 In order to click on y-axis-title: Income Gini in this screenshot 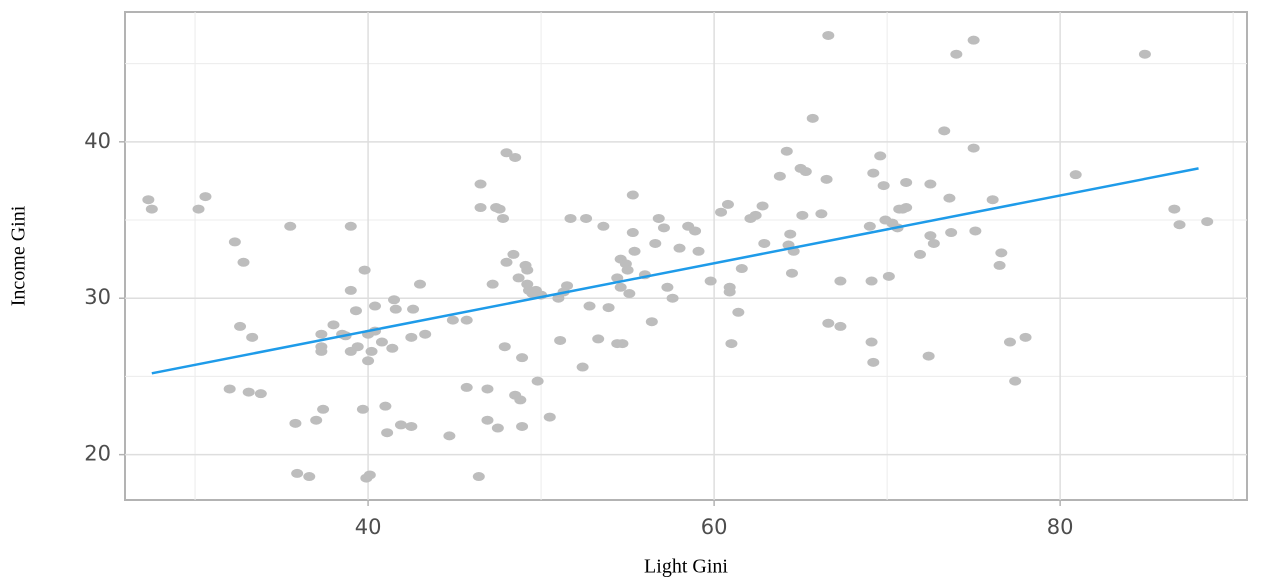, I will do `click(19, 255)`.